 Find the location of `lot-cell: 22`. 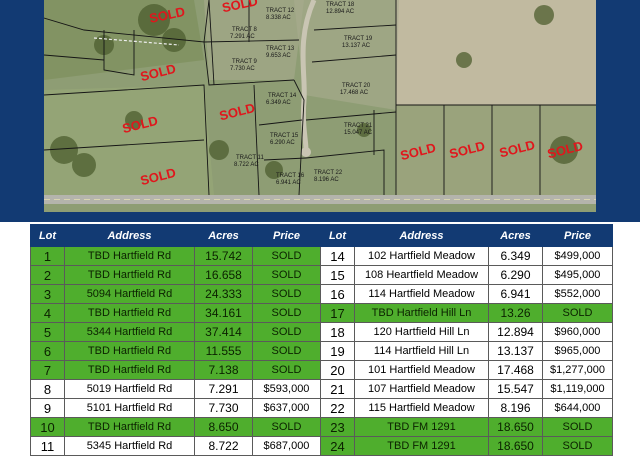

lot-cell: 22 is located at coordinates (337, 408).